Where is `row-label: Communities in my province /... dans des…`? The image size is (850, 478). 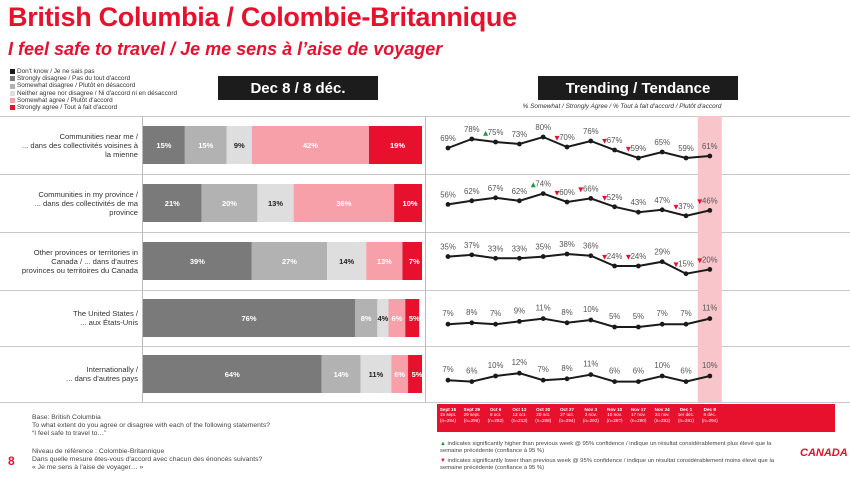
row-label: Communities in my province /... dans des… is located at coordinates (73, 203).